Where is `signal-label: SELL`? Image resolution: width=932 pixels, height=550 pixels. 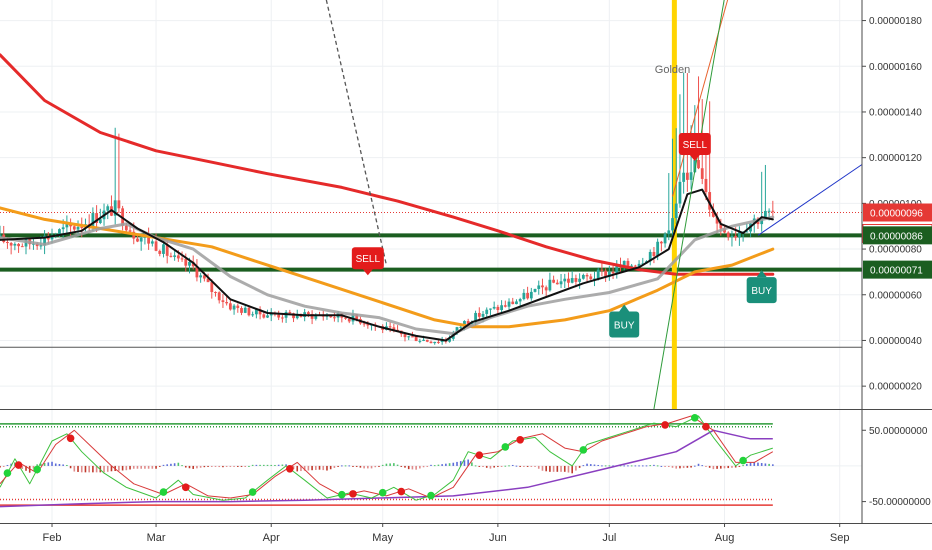 signal-label: SELL is located at coordinates (368, 259).